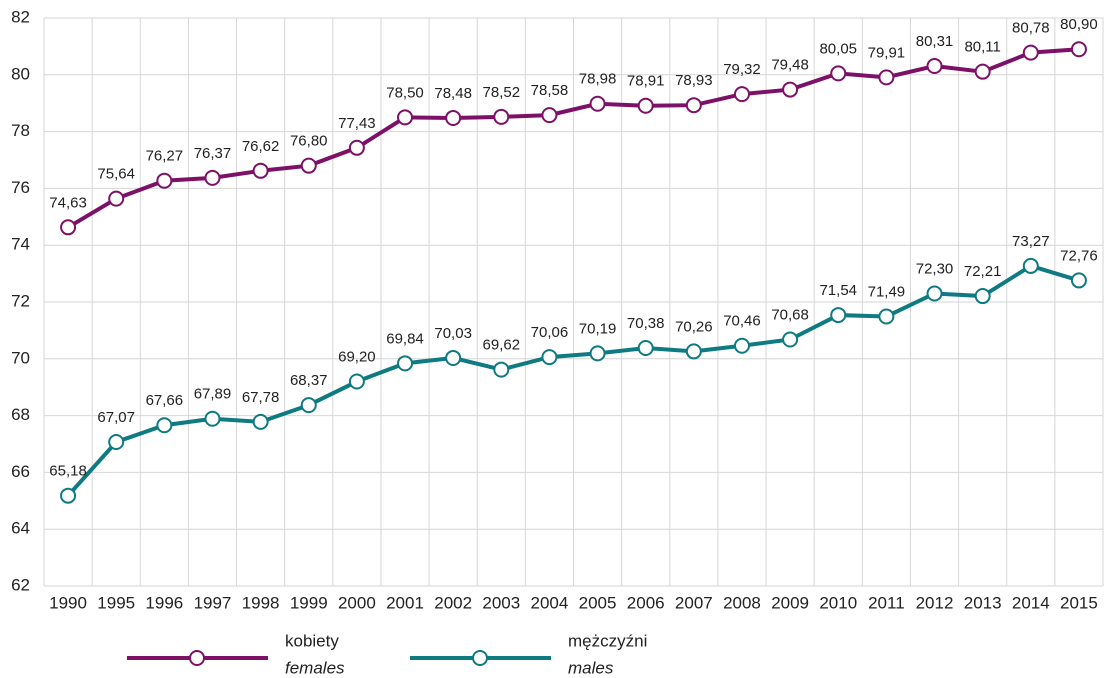  What do you see at coordinates (694, 80) in the screenshot?
I see `value-label: 78,93` at bounding box center [694, 80].